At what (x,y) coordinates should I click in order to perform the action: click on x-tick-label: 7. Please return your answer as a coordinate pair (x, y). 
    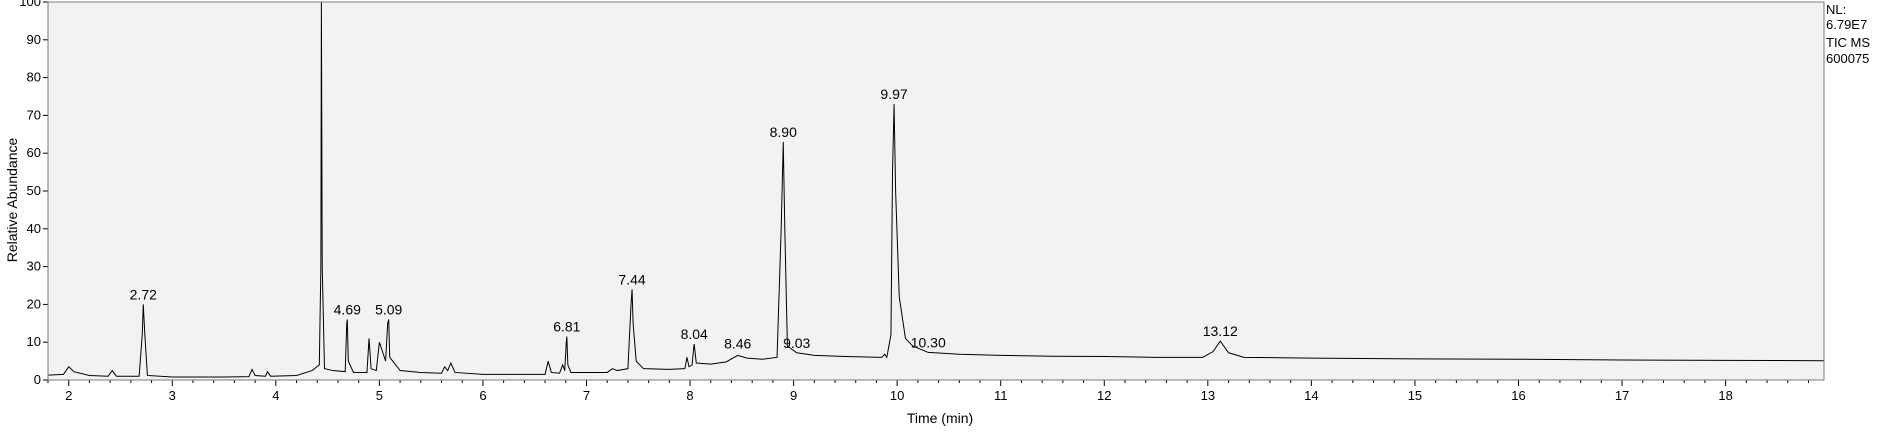
    Looking at the image, I should click on (586, 395).